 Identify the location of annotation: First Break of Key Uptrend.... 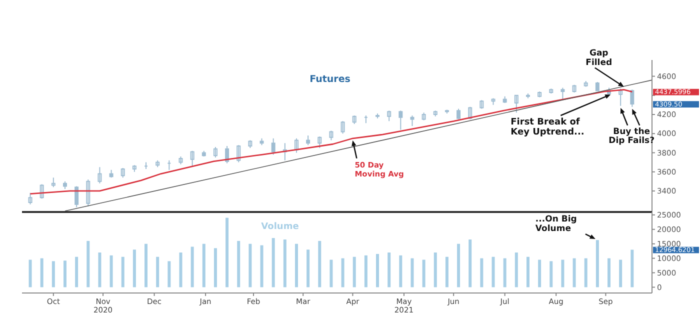
(547, 128).